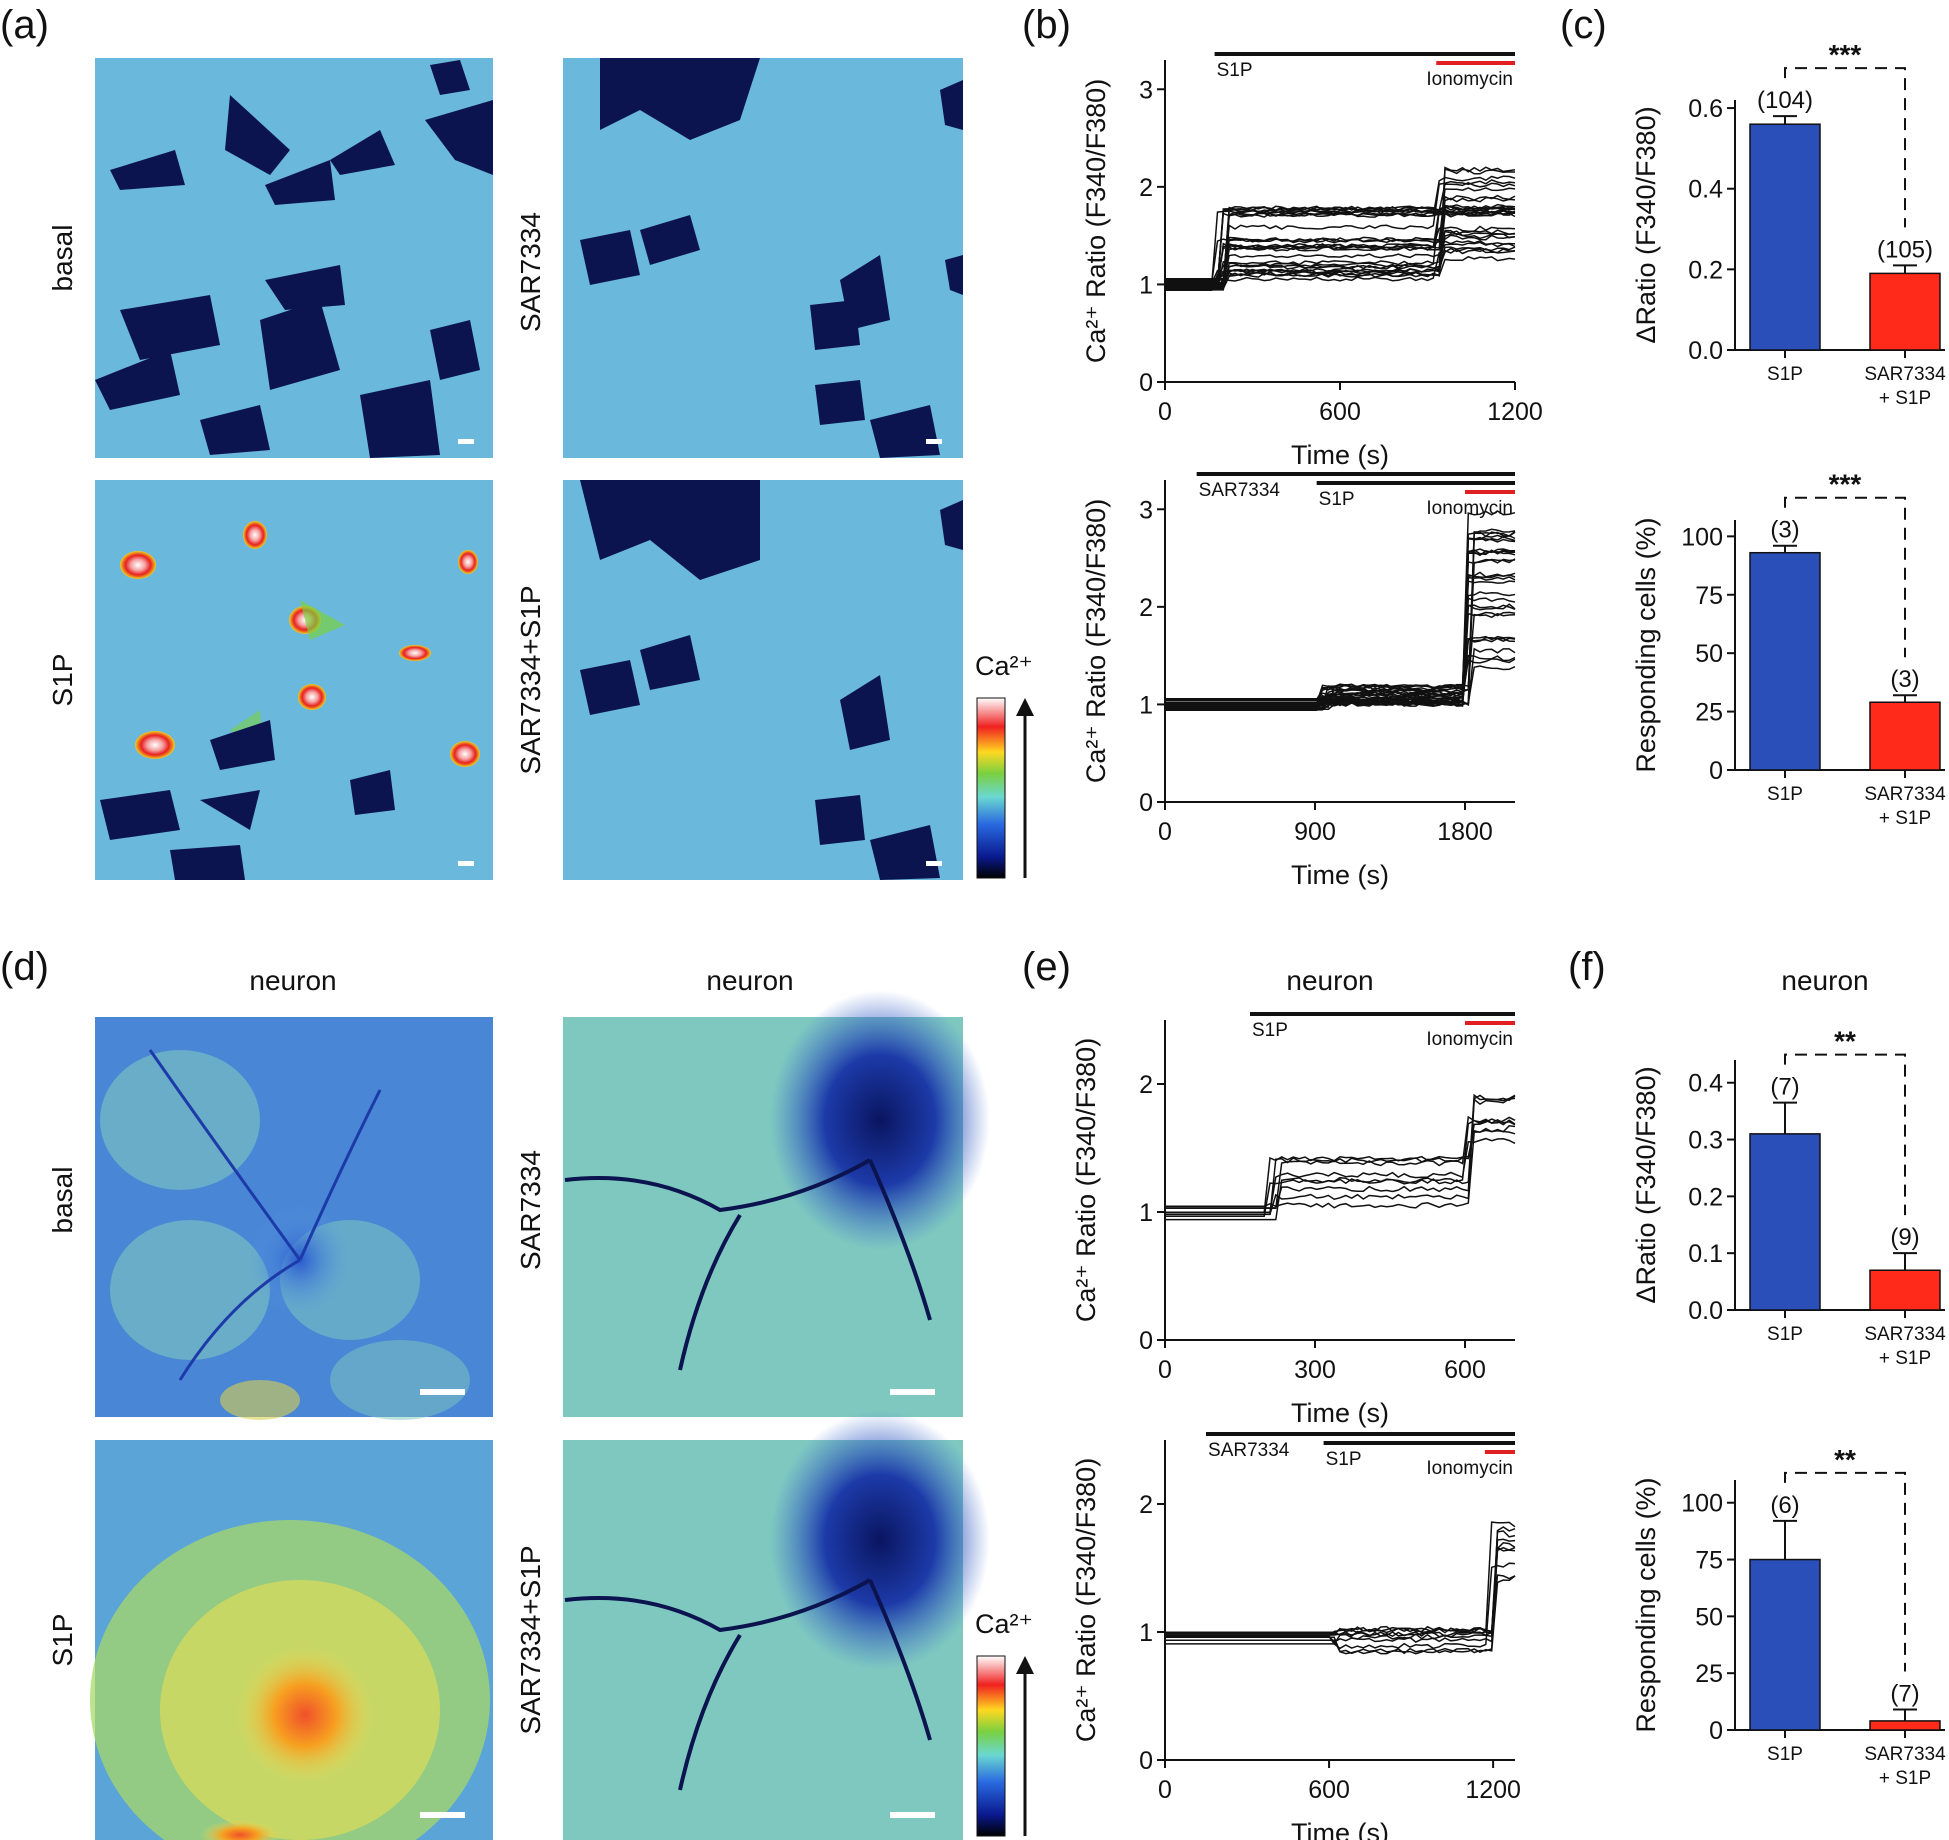 The height and width of the screenshot is (1840, 1949). What do you see at coordinates (1702, 1504) in the screenshot?
I see `y-tick-label: 100` at bounding box center [1702, 1504].